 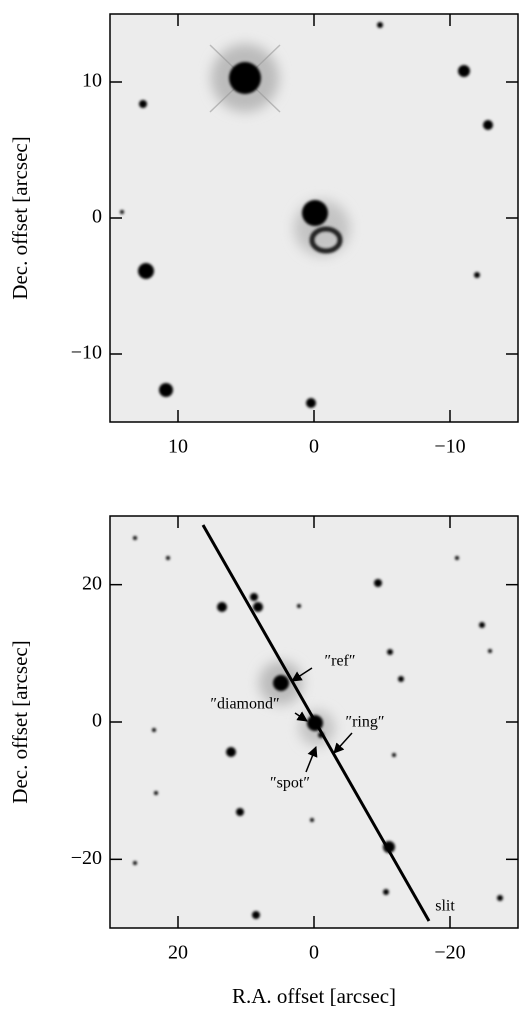 What do you see at coordinates (178, 953) in the screenshot?
I see `x-tick-label: 20` at bounding box center [178, 953].